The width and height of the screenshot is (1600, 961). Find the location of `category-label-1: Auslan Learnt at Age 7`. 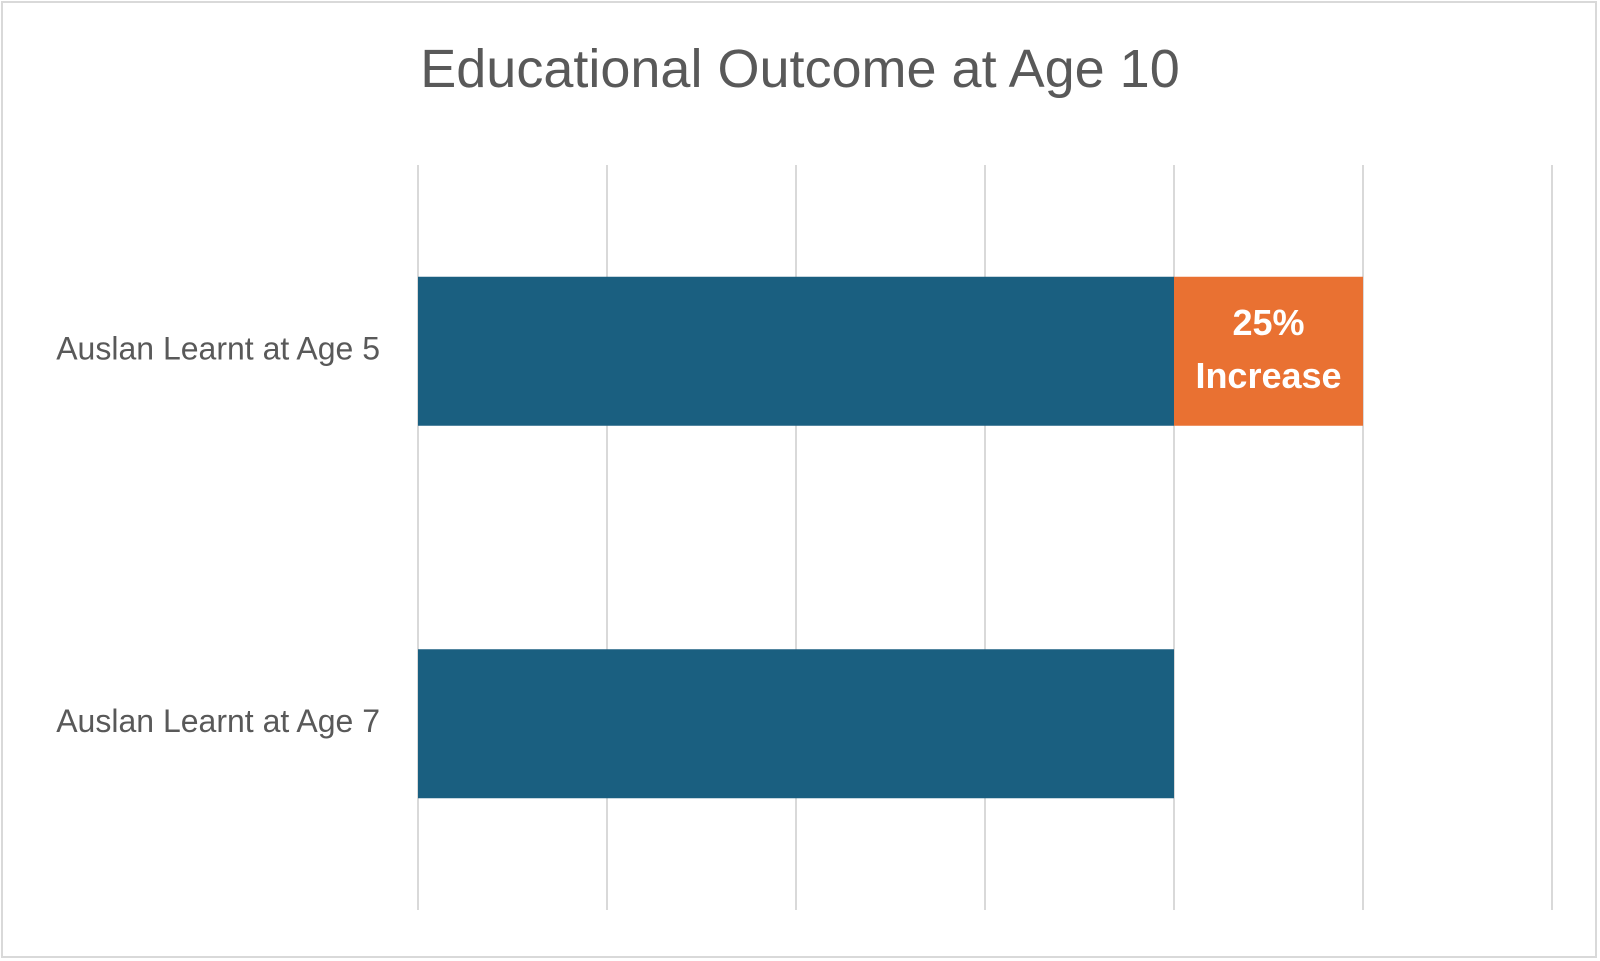

category-label-1: Auslan Learnt at Age 7 is located at coordinates (218, 721).